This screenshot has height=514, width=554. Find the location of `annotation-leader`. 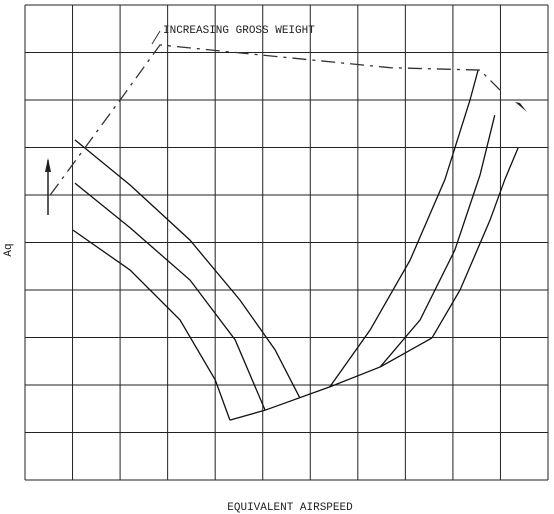

annotation-leader is located at coordinates (156, 37).